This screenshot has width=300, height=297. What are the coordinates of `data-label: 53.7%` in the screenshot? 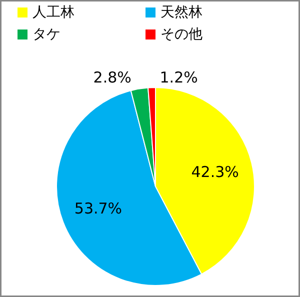 It's located at (98, 209).